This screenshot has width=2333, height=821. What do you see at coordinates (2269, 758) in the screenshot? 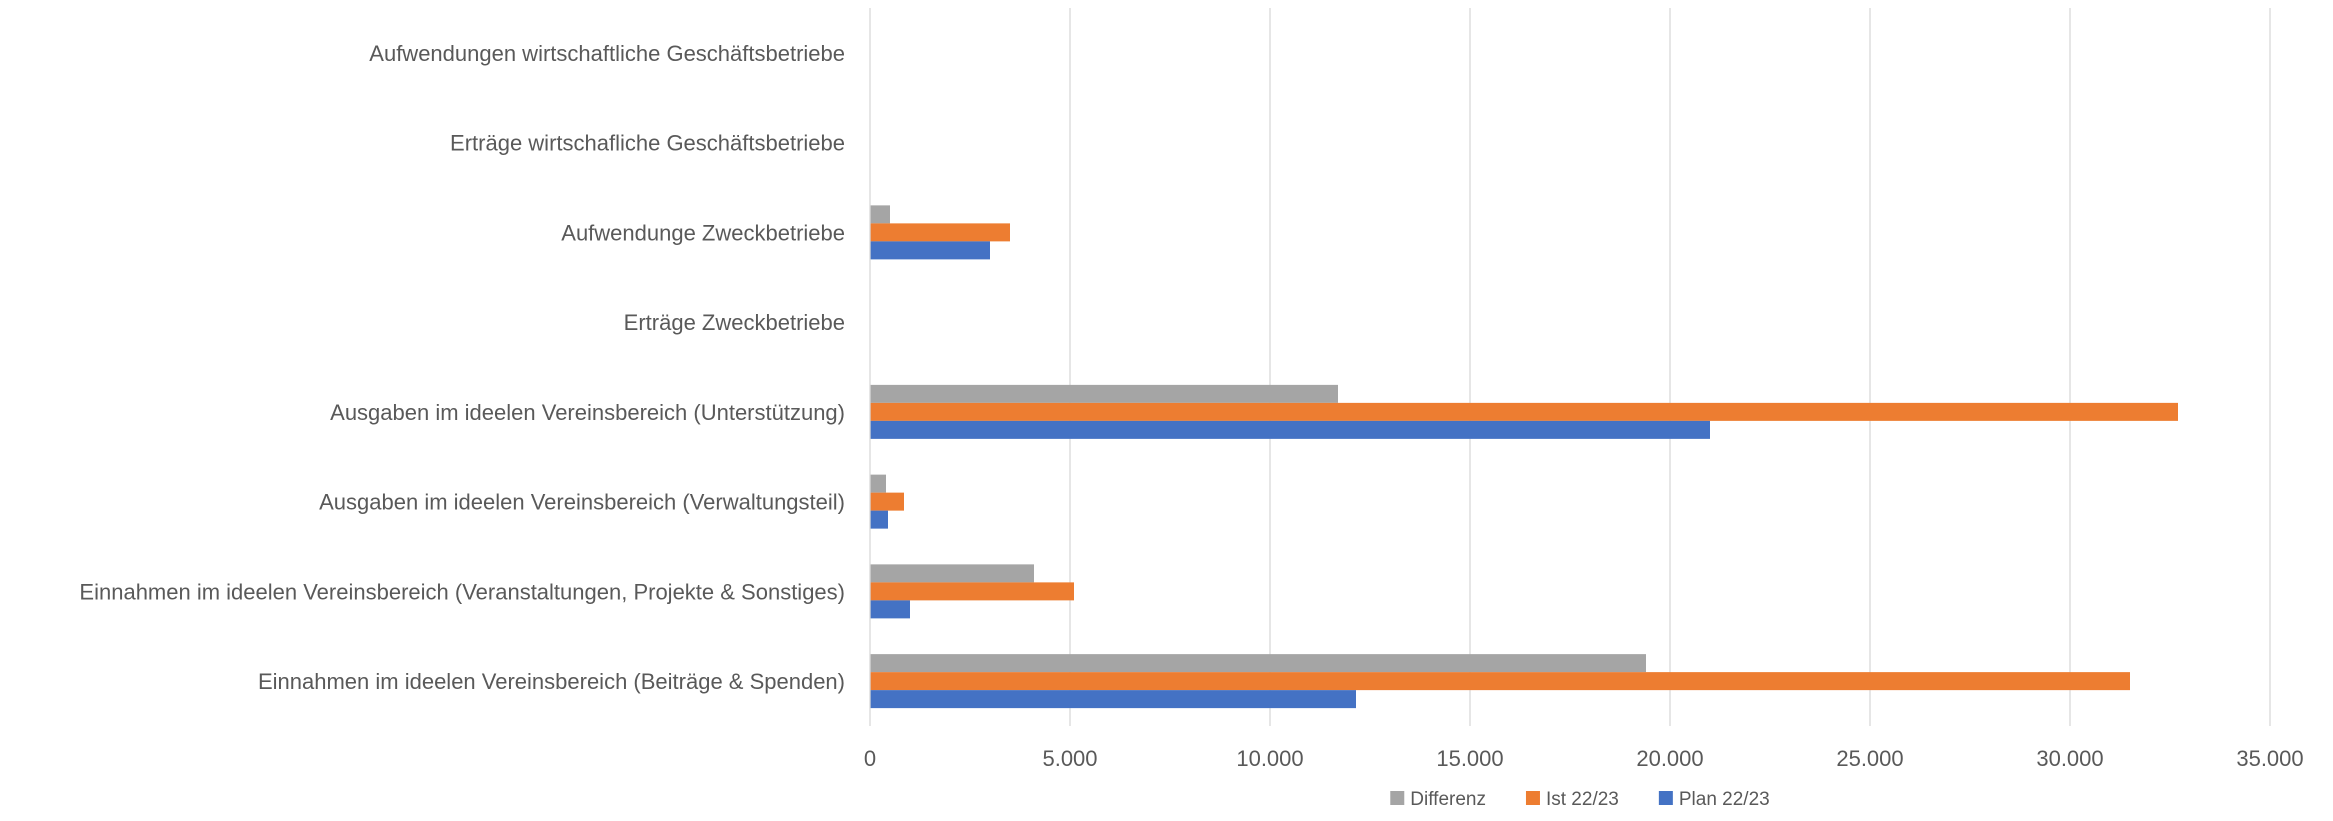
I see `x-tick-label: 35.000` at bounding box center [2269, 758].